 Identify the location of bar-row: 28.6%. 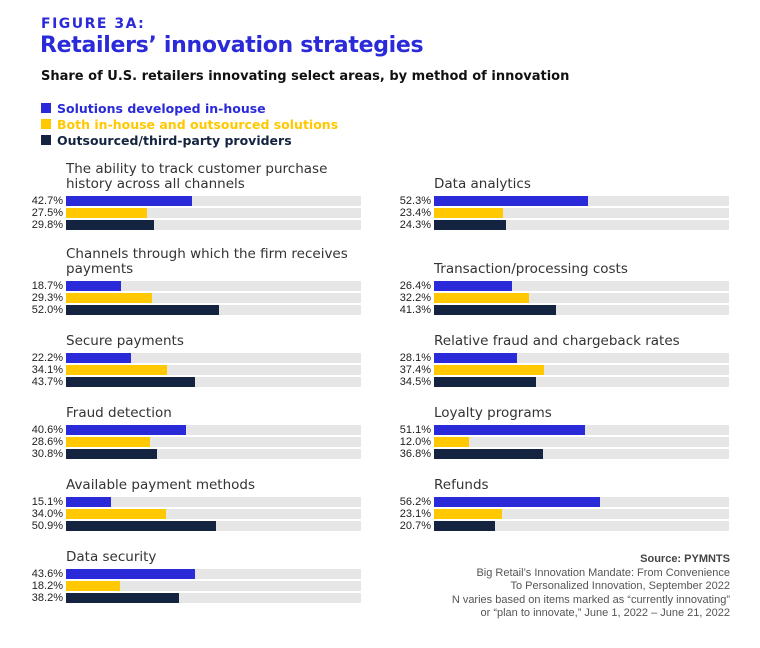
(193, 442).